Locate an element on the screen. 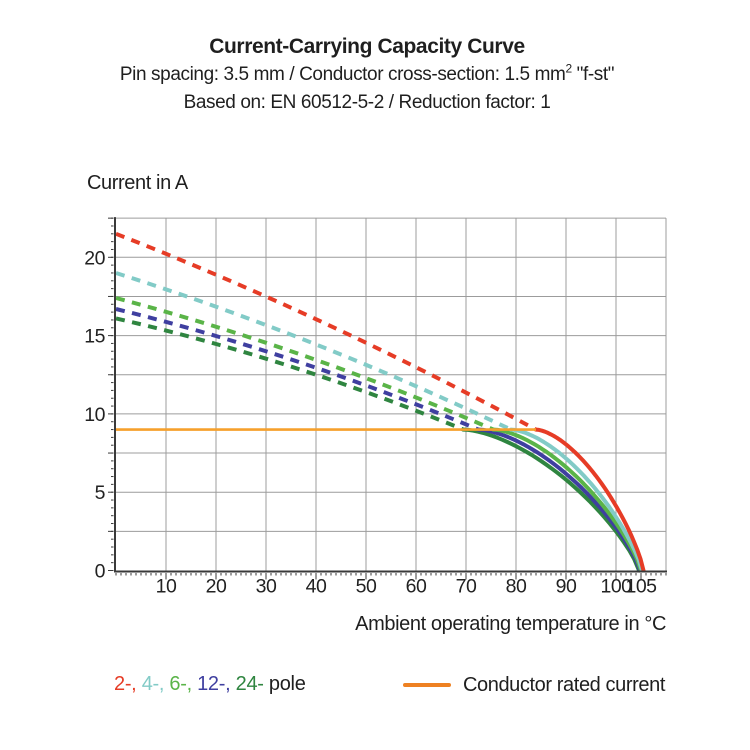 This screenshot has width=750, height=750. curve-solid-12-pole is located at coordinates (559, 500).